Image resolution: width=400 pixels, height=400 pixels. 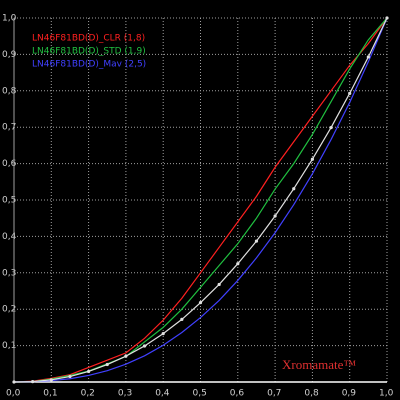 What do you see at coordinates (9, 237) in the screenshot?
I see `y-tick-label: 0,4` at bounding box center [9, 237].